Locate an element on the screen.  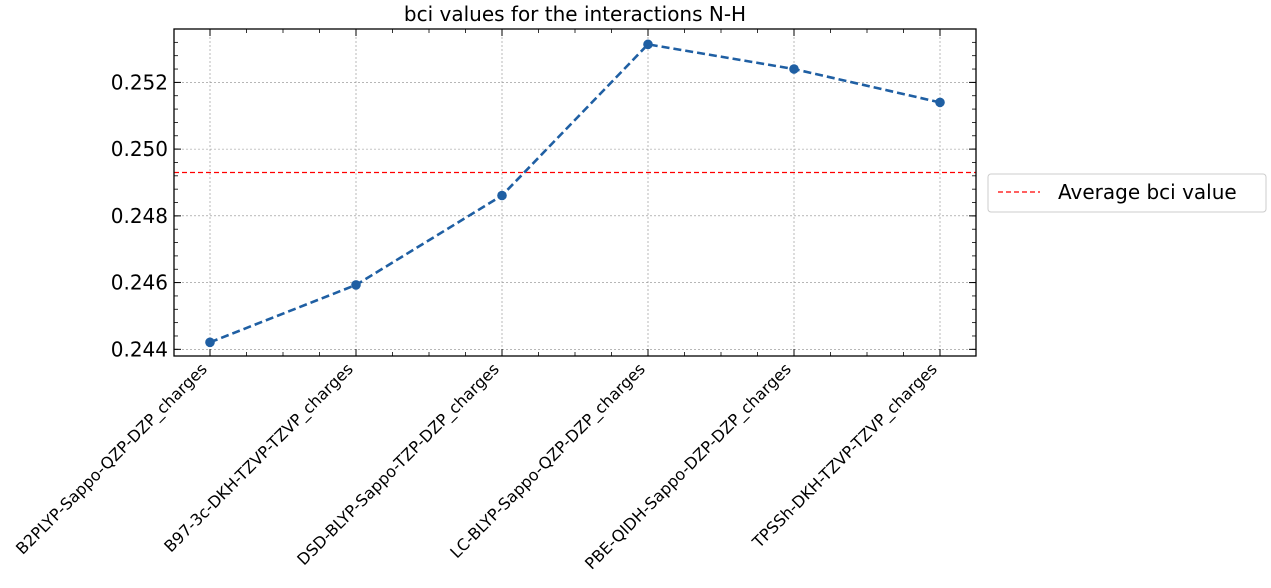
y-tick-label: 0.248 is located at coordinates (139, 216).